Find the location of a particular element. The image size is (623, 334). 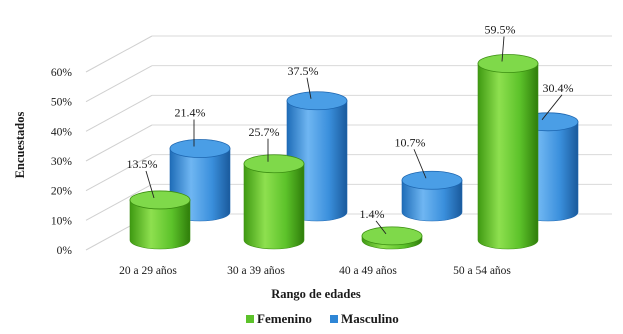

data-label-masculino-0: 21.4% is located at coordinates (190, 126).